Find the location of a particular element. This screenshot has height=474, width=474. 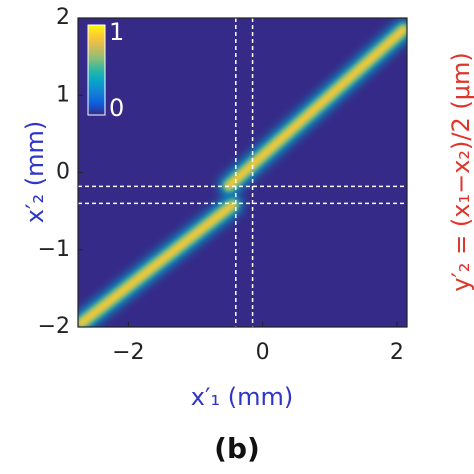

y-tick-label: 0 is located at coordinates (63, 172).